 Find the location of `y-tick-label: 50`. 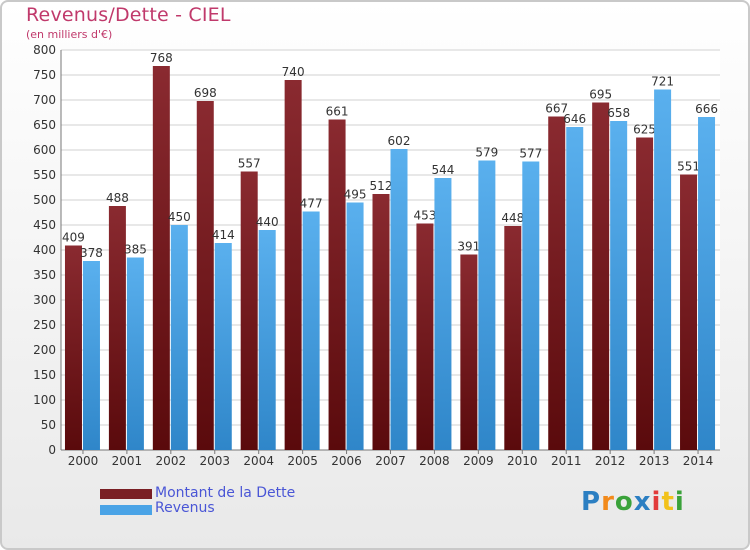

y-tick-label: 50 is located at coordinates (48, 425).